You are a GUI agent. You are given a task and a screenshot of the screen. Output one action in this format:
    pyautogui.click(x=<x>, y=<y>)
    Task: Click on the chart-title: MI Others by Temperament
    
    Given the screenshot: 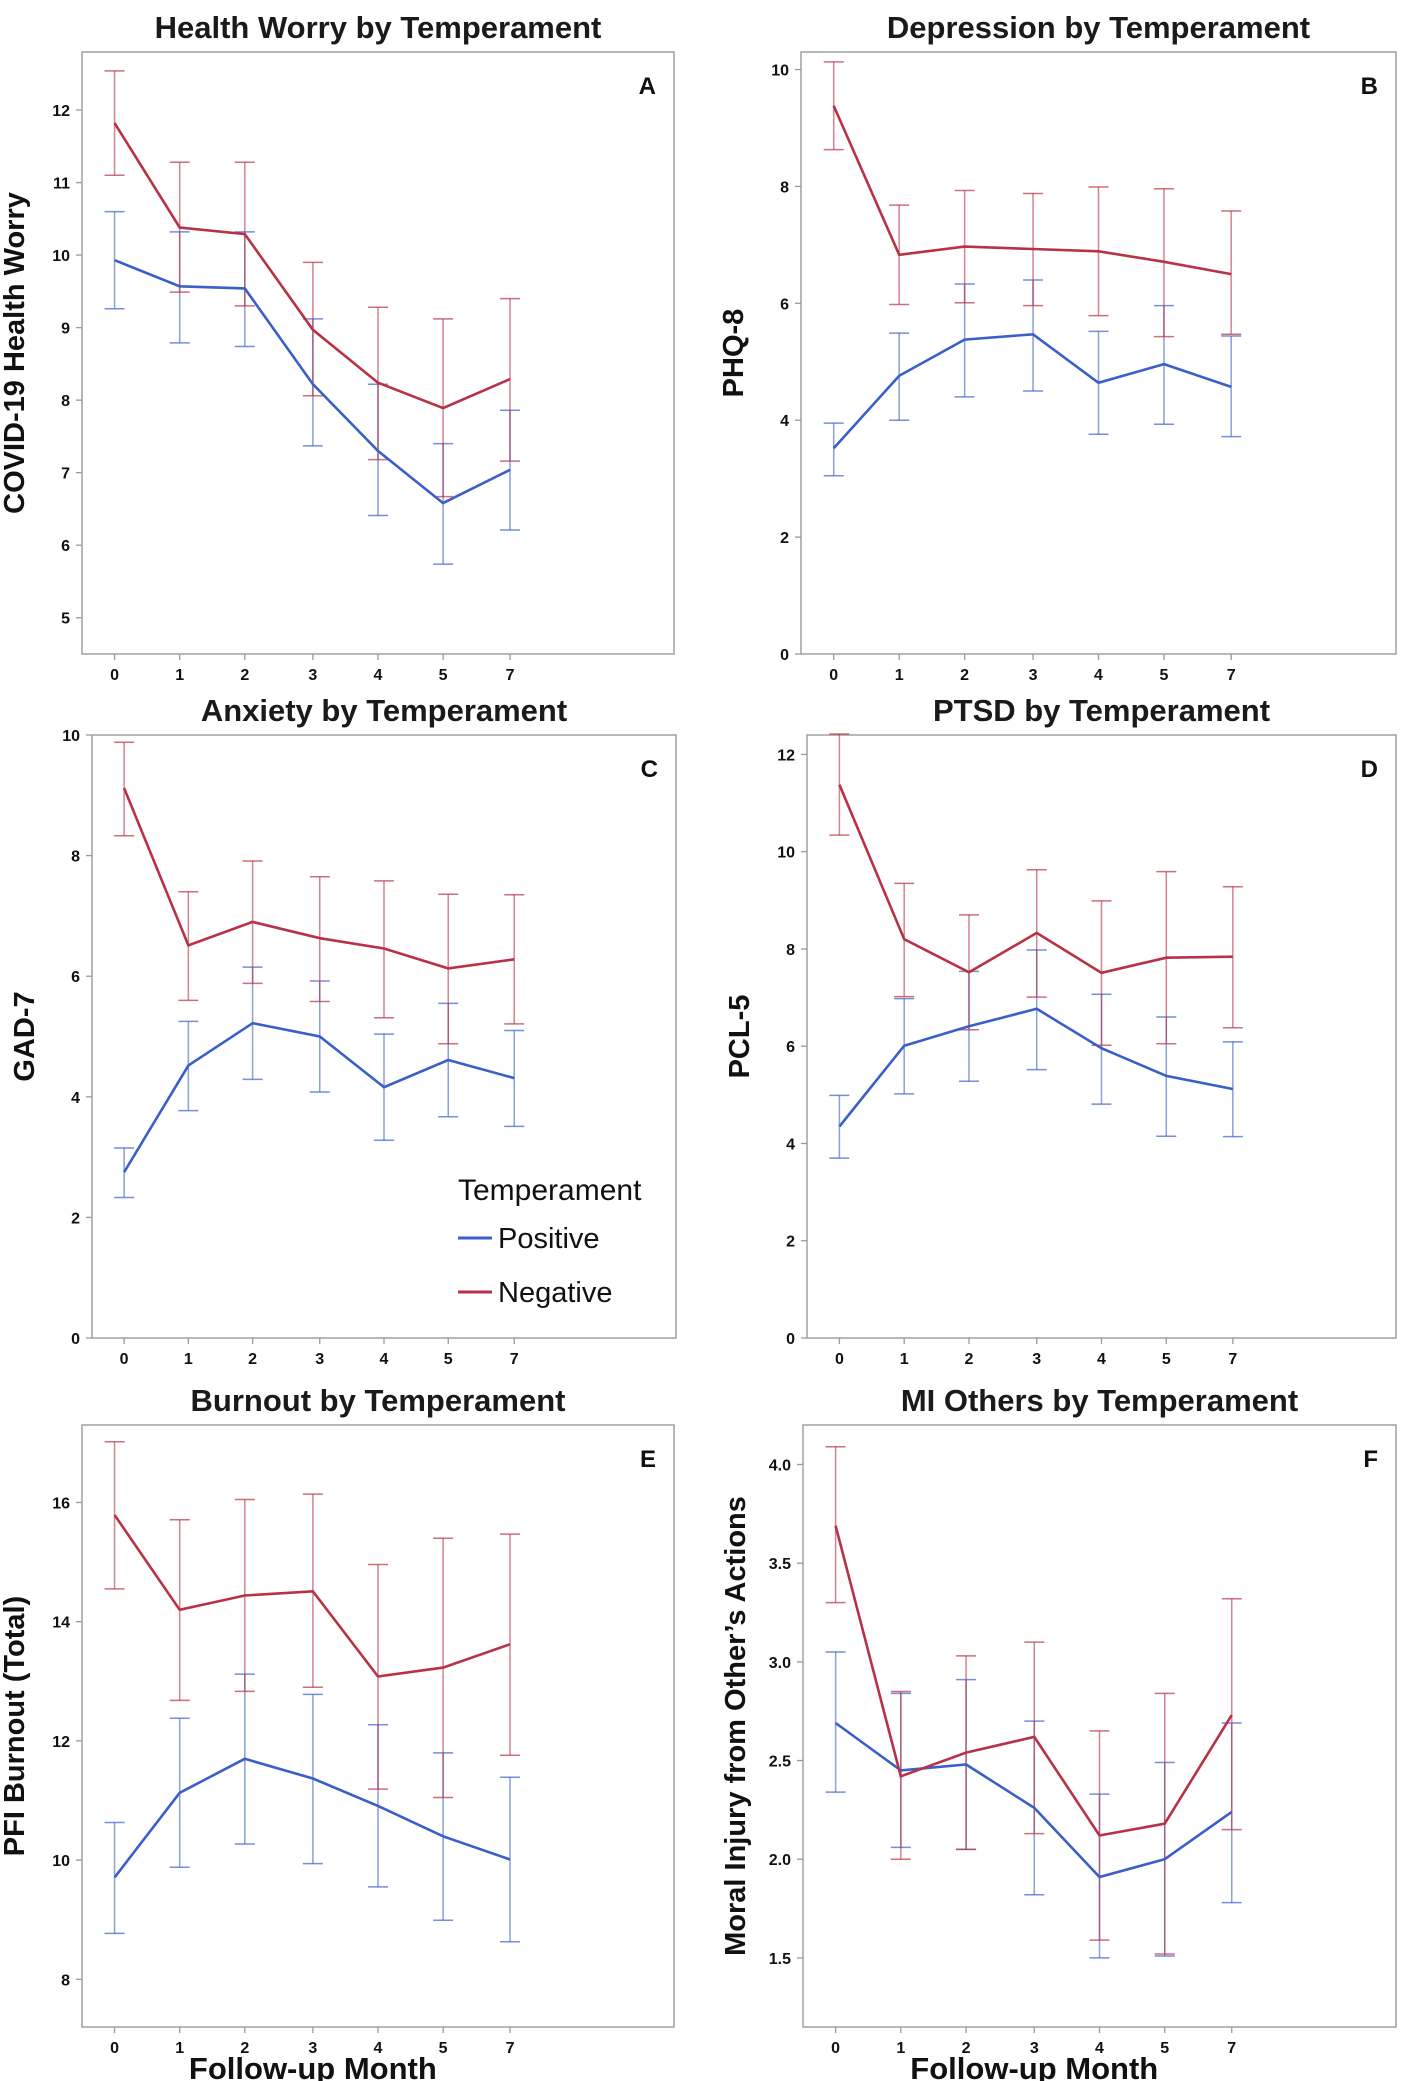 What is the action you would take?
    pyautogui.click(x=1099, y=1400)
    